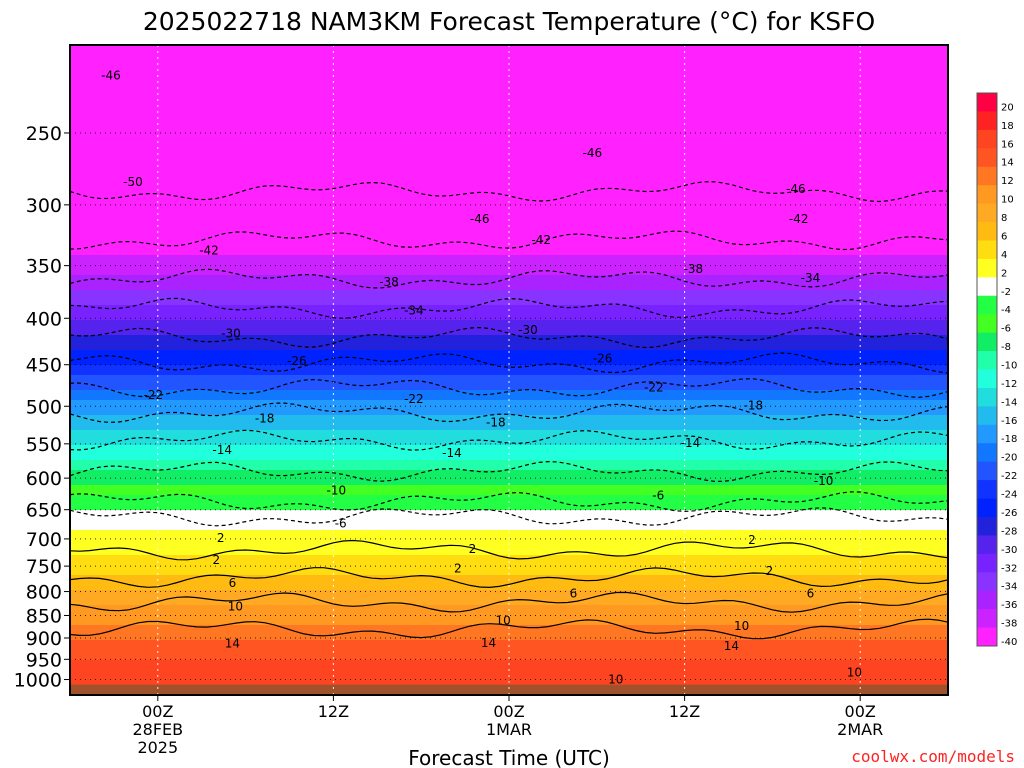 The image size is (1024, 768). Describe the element at coordinates (824, 481) in the screenshot. I see `contour-label: -10` at that location.